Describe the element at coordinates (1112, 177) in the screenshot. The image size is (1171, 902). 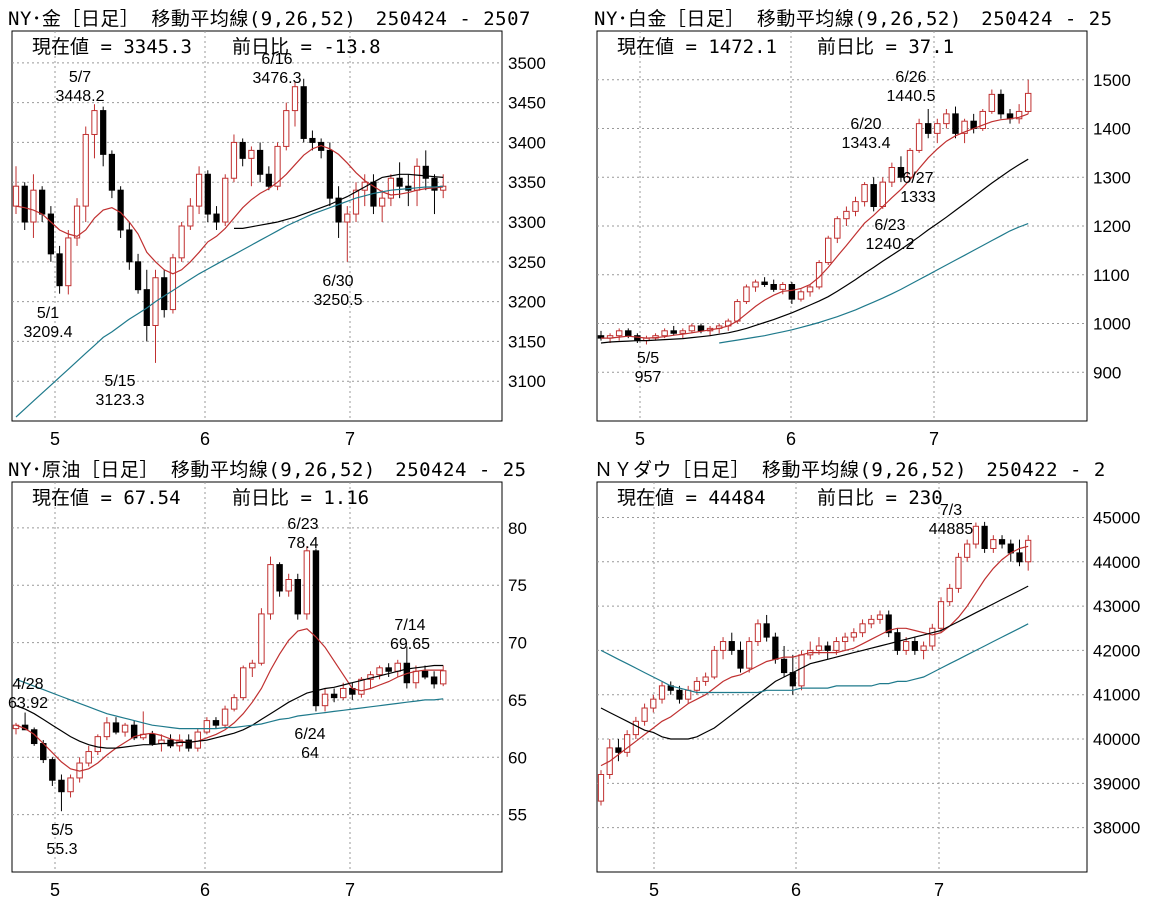
I see `y-tick-label: 1300` at that location.